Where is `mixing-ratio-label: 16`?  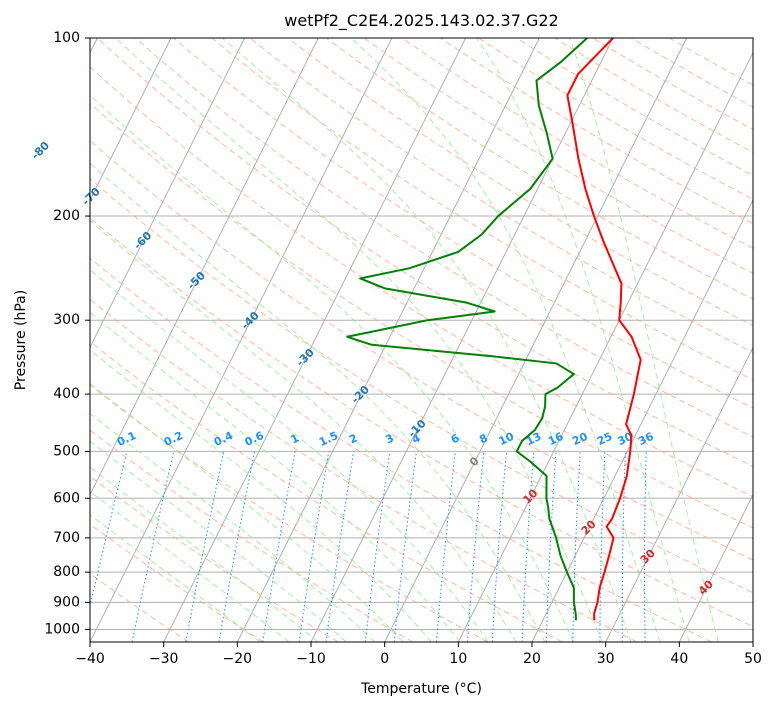 mixing-ratio-label: 16 is located at coordinates (556, 439).